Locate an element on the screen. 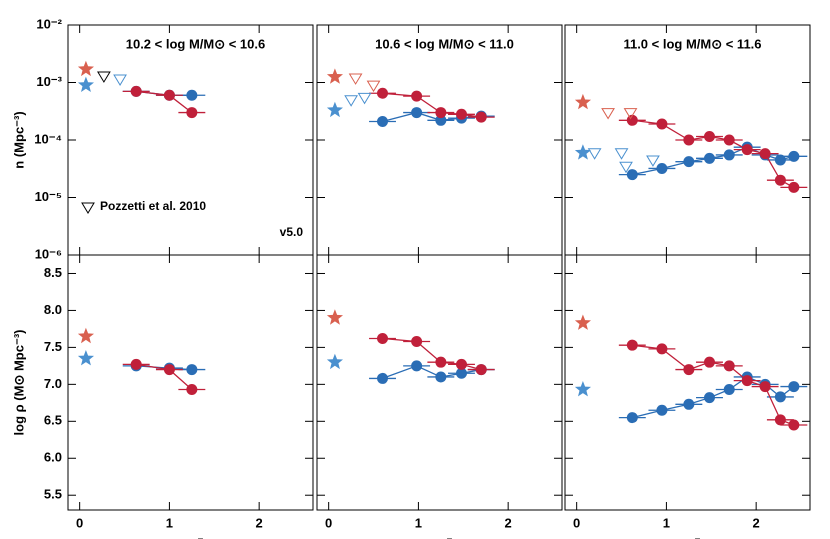 This screenshot has height=539, width=830. series-line is located at coordinates (164, 376).